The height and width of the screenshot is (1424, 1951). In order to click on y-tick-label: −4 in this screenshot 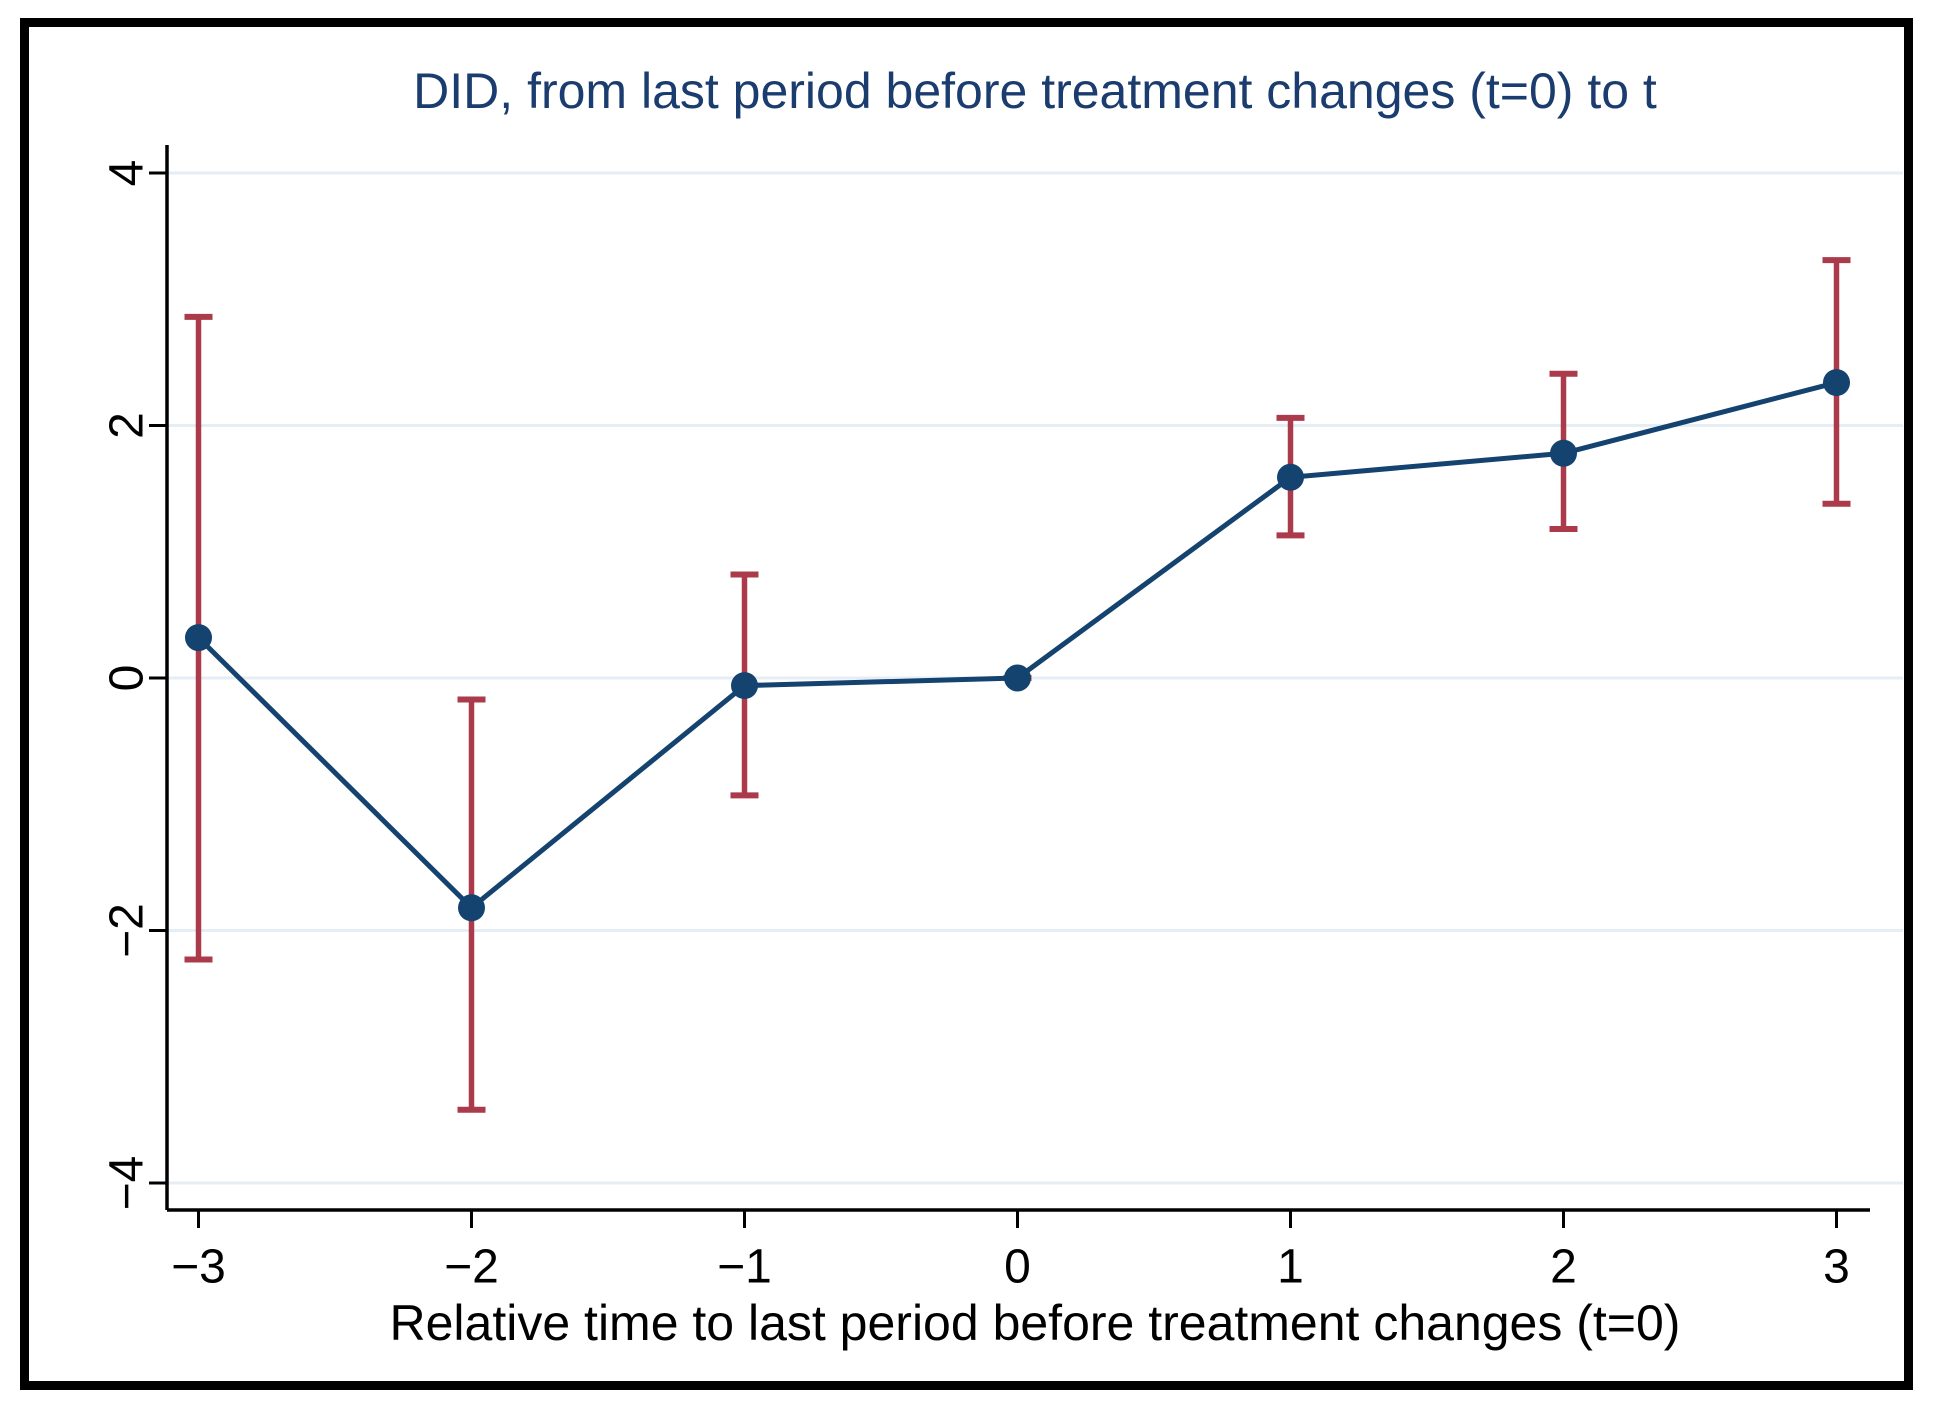, I will do `click(127, 1183)`.